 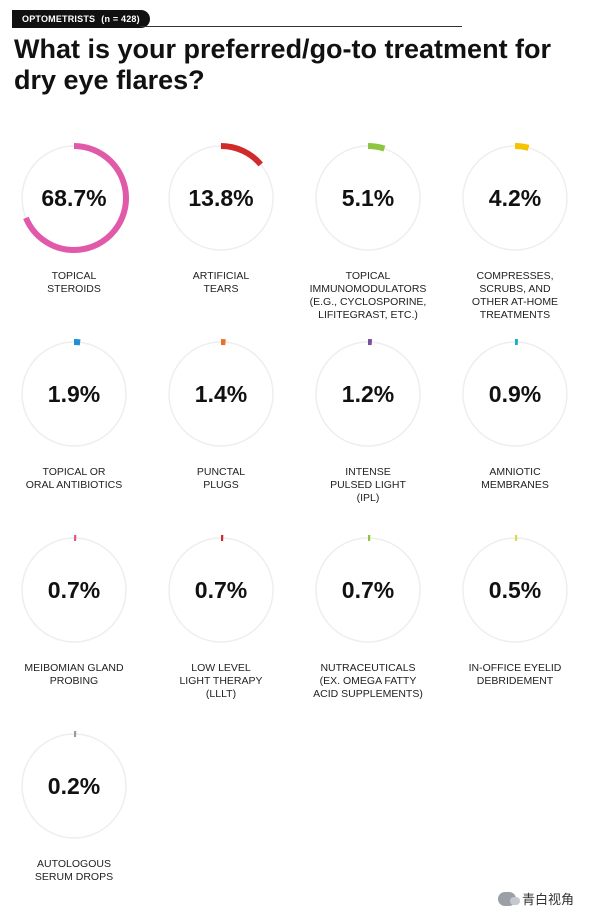 What do you see at coordinates (74, 870) in the screenshot?
I see `treatment-label: AUTOLOGOUS SERUM DROPS` at bounding box center [74, 870].